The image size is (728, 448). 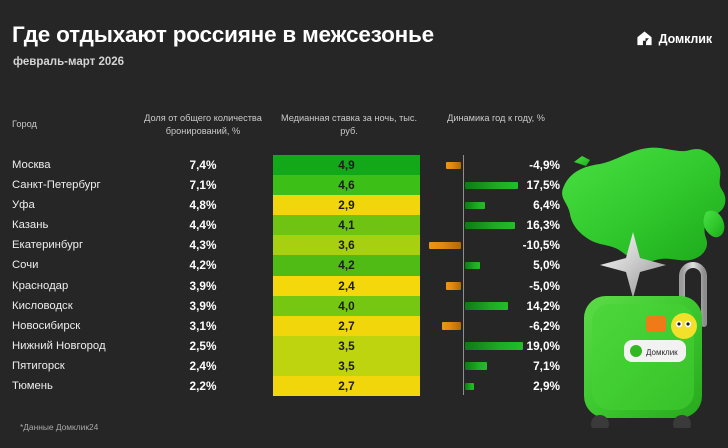 I want to click on cell-dynamics-value: -5,0%, so click(x=544, y=285).